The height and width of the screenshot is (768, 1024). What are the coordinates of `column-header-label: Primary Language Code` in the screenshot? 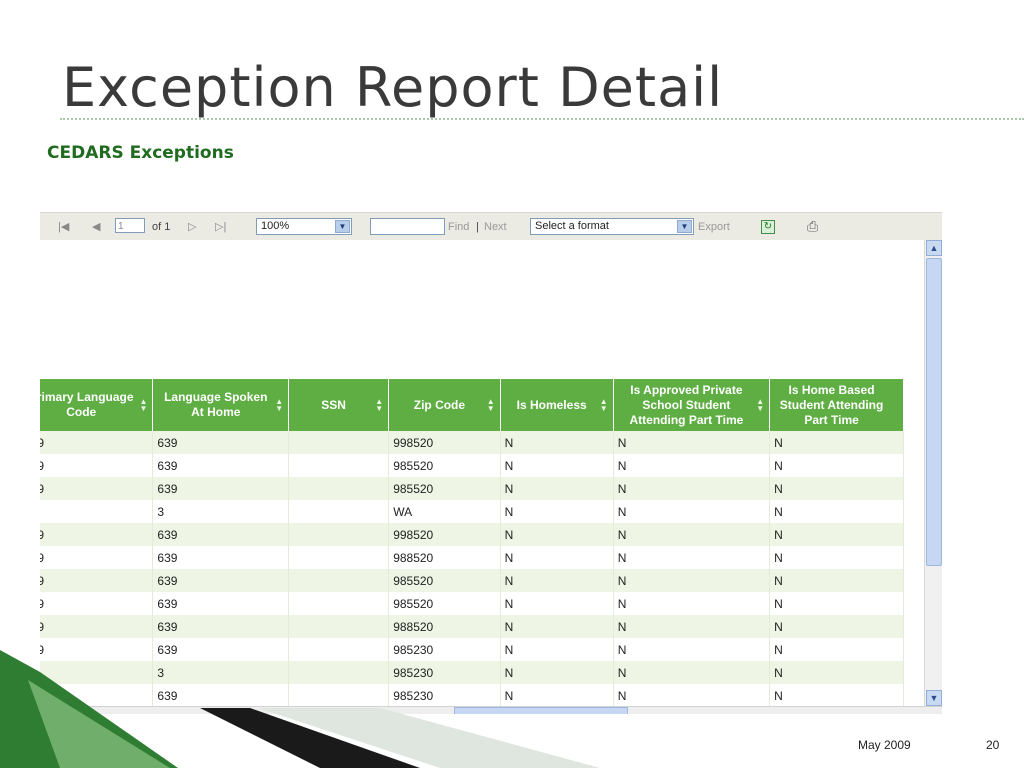 It's located at (87, 404).